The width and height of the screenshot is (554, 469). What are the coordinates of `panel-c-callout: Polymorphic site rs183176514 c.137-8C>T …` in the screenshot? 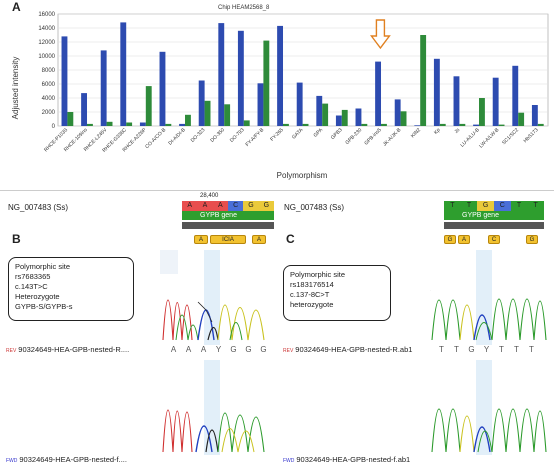 It's located at (337, 293).